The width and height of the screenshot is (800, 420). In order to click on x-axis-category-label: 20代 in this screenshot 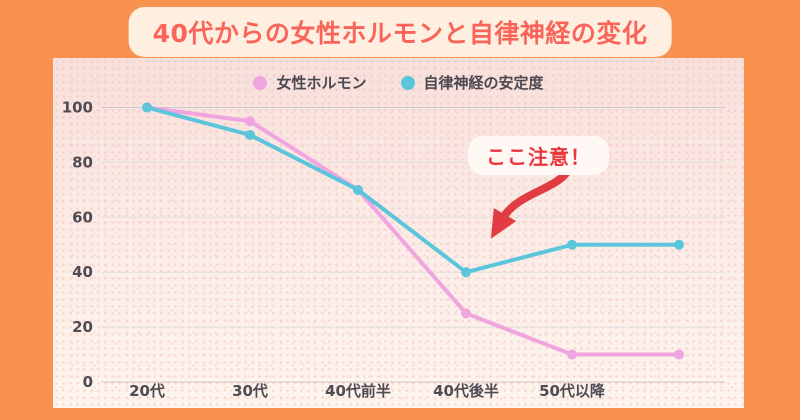, I will do `click(147, 391)`.